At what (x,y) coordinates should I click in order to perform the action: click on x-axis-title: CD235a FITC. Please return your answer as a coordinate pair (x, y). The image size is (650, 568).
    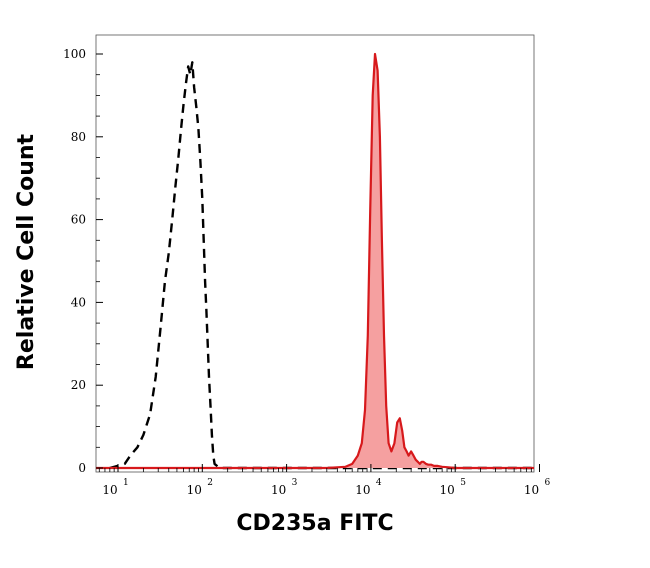
    Looking at the image, I should click on (314, 523).